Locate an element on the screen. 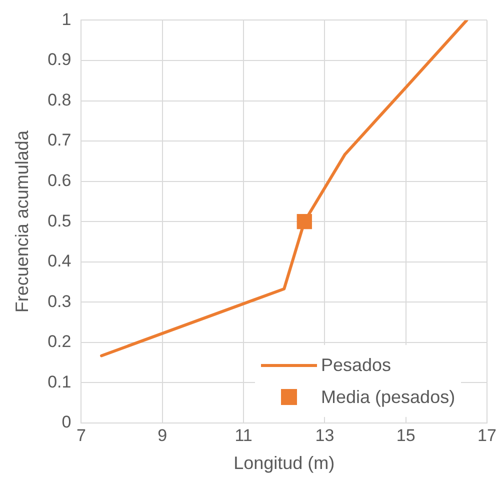 This screenshot has width=500, height=487. x-tick-label: 11 is located at coordinates (243, 435).